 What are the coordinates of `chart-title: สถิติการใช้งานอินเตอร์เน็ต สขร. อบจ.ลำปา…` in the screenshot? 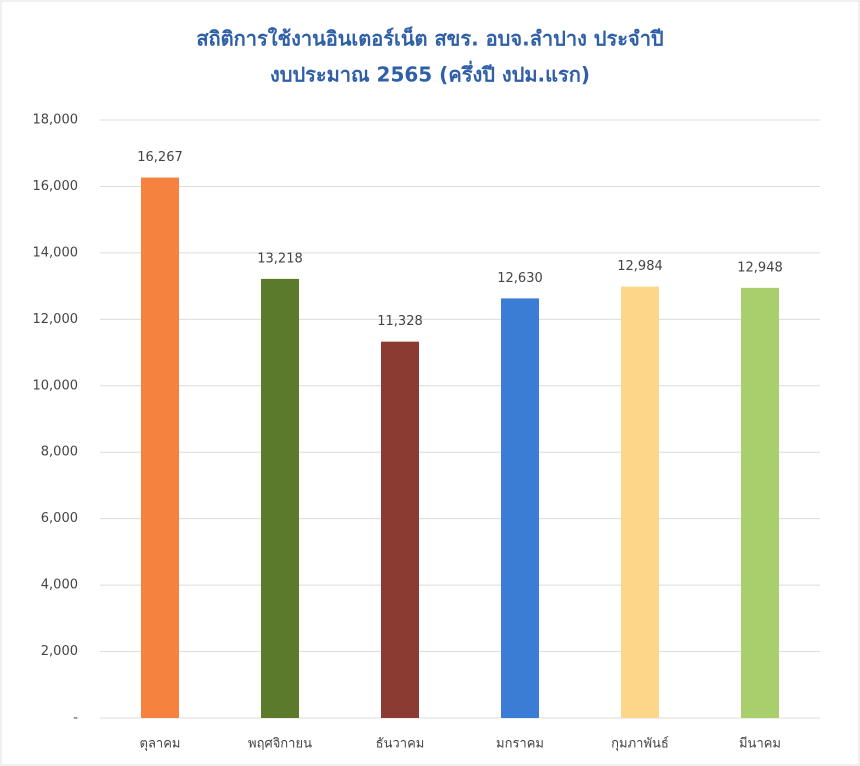 It's located at (429, 38).